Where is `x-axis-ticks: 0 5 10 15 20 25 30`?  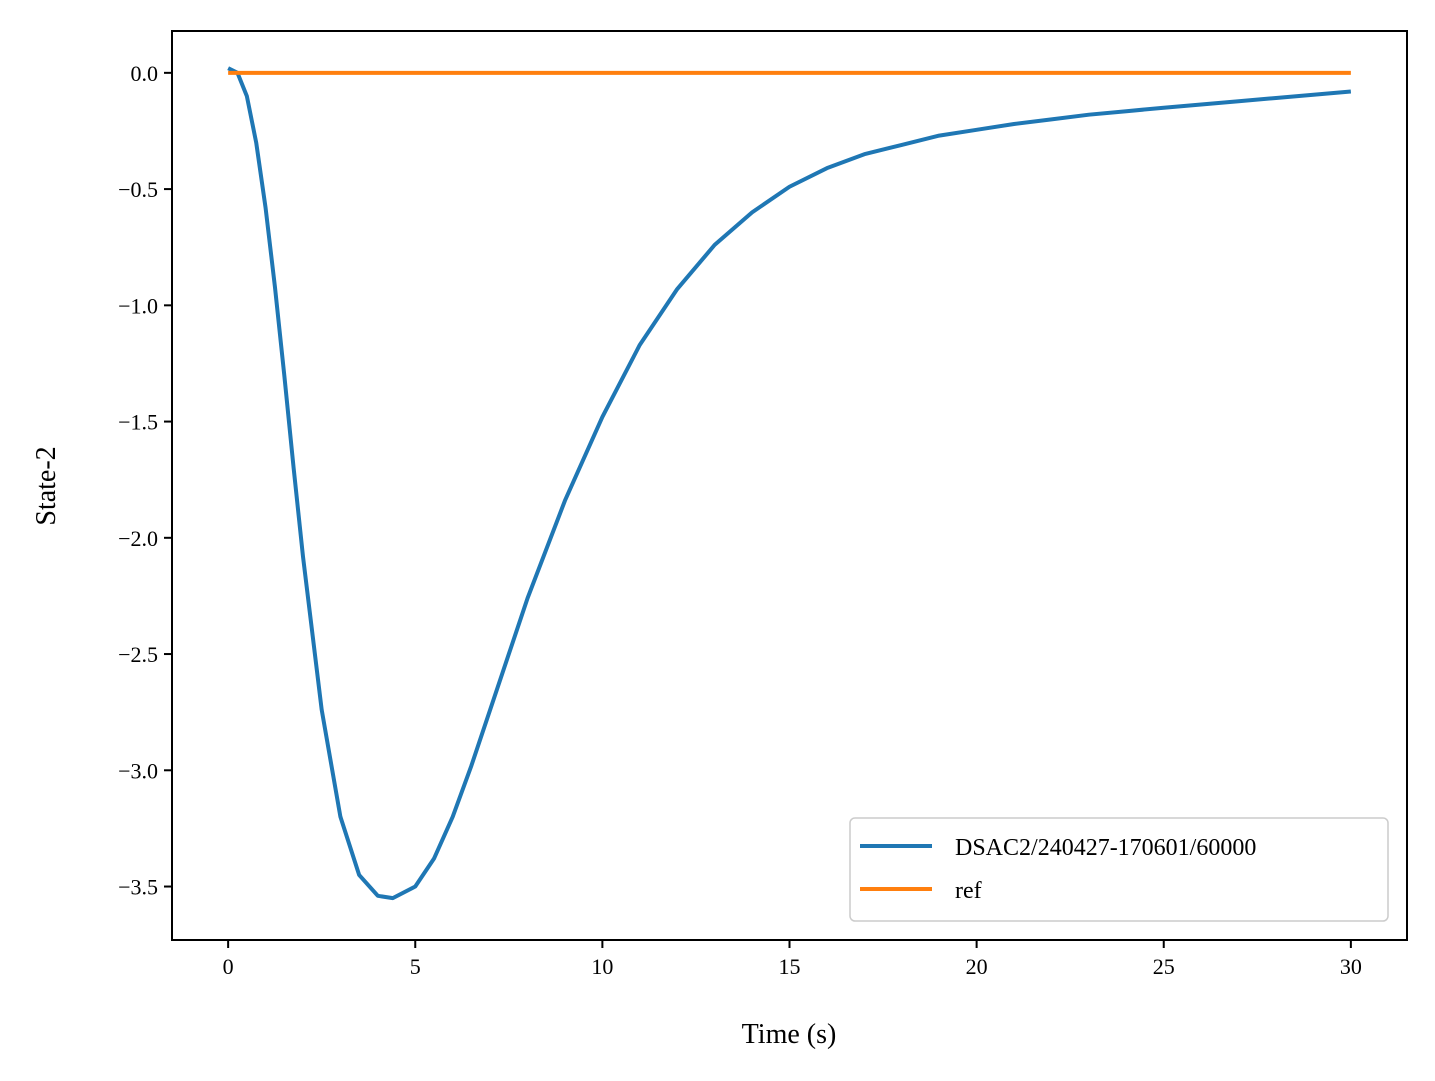
x-axis-ticks: 0 5 10 15 20 25 30 is located at coordinates (792, 959).